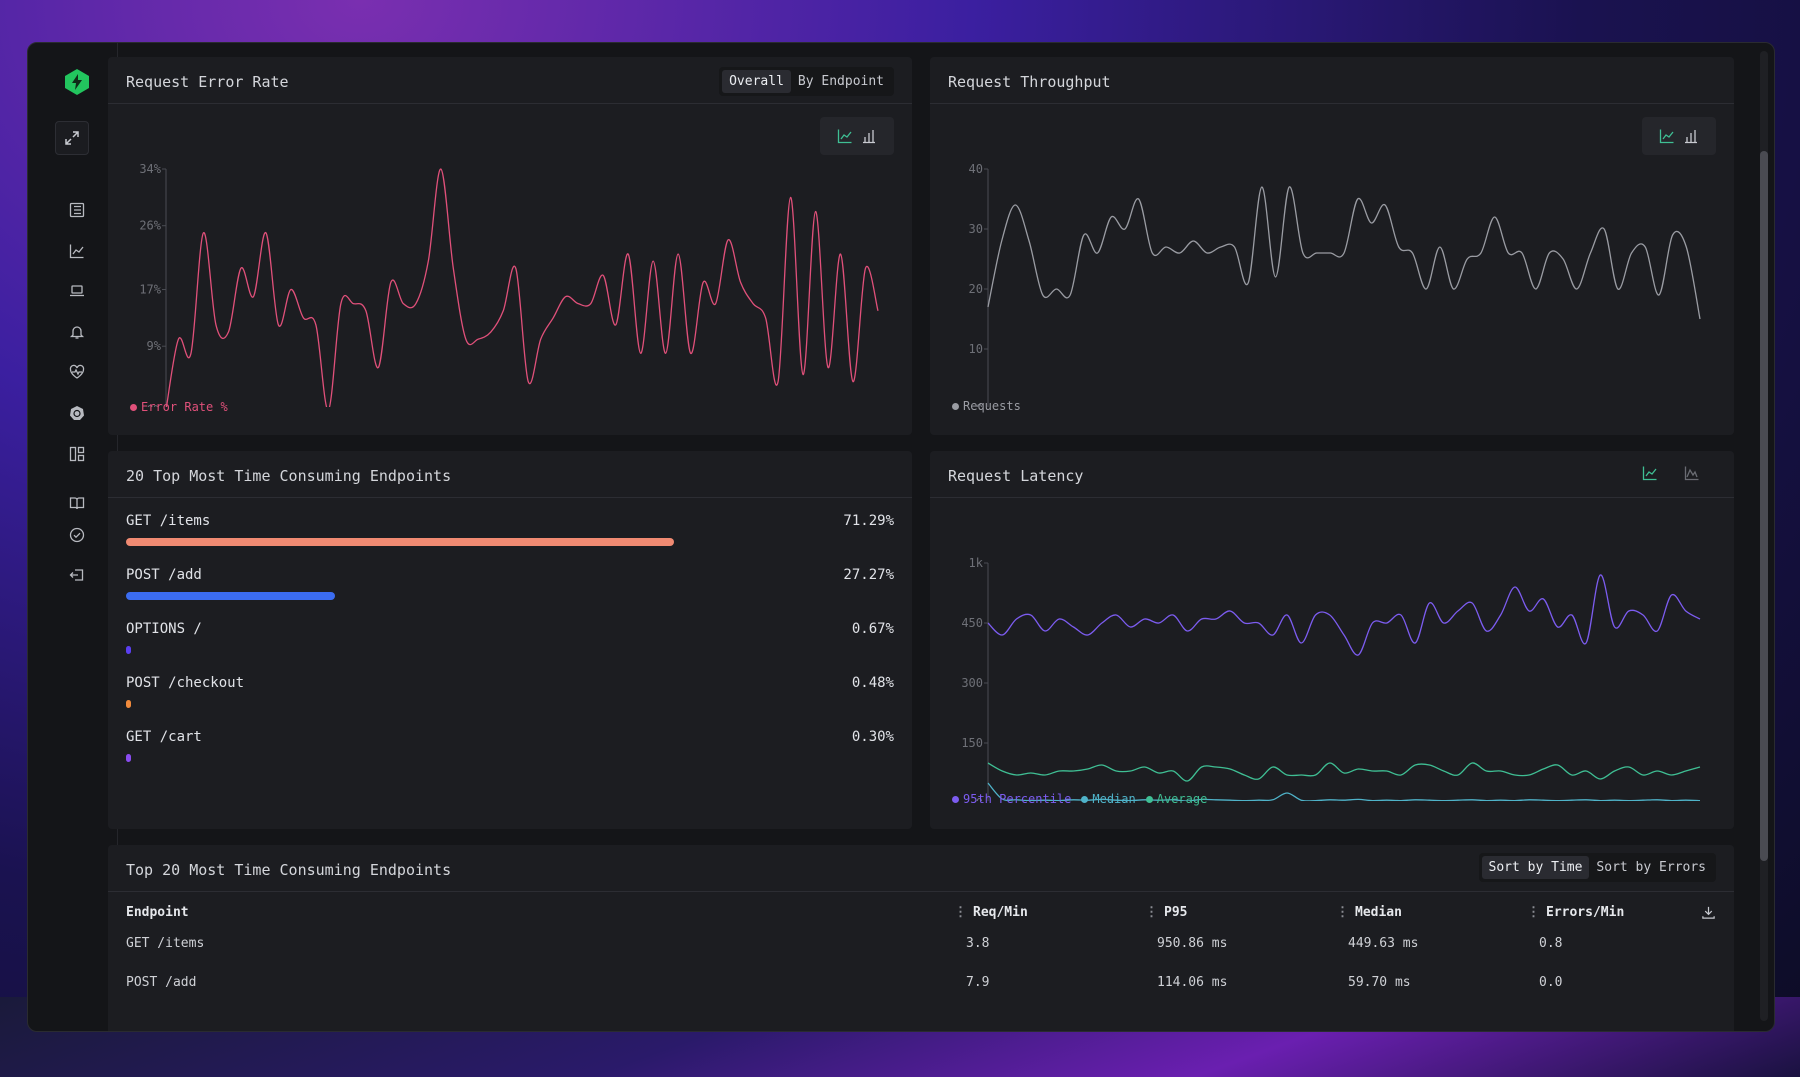 Image resolution: width=1800 pixels, height=1077 pixels. What do you see at coordinates (1369, 912) in the screenshot?
I see `column-header-median: ⋮ Median` at bounding box center [1369, 912].